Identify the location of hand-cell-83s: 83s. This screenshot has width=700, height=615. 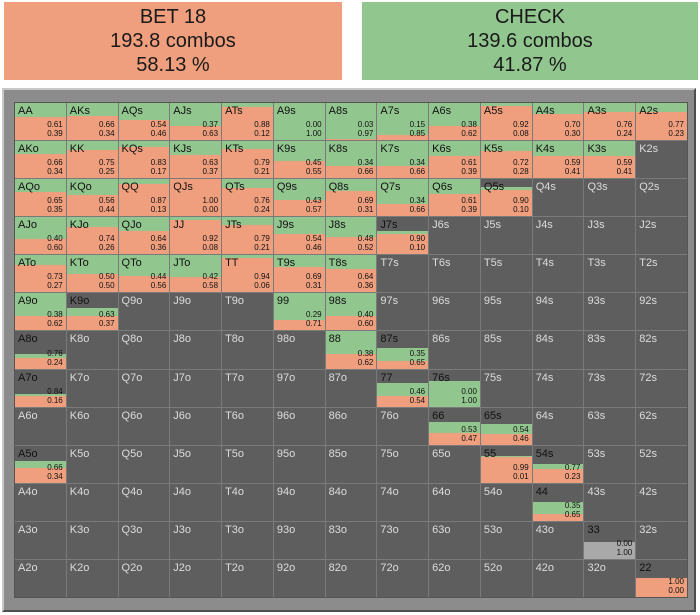
(610, 350).